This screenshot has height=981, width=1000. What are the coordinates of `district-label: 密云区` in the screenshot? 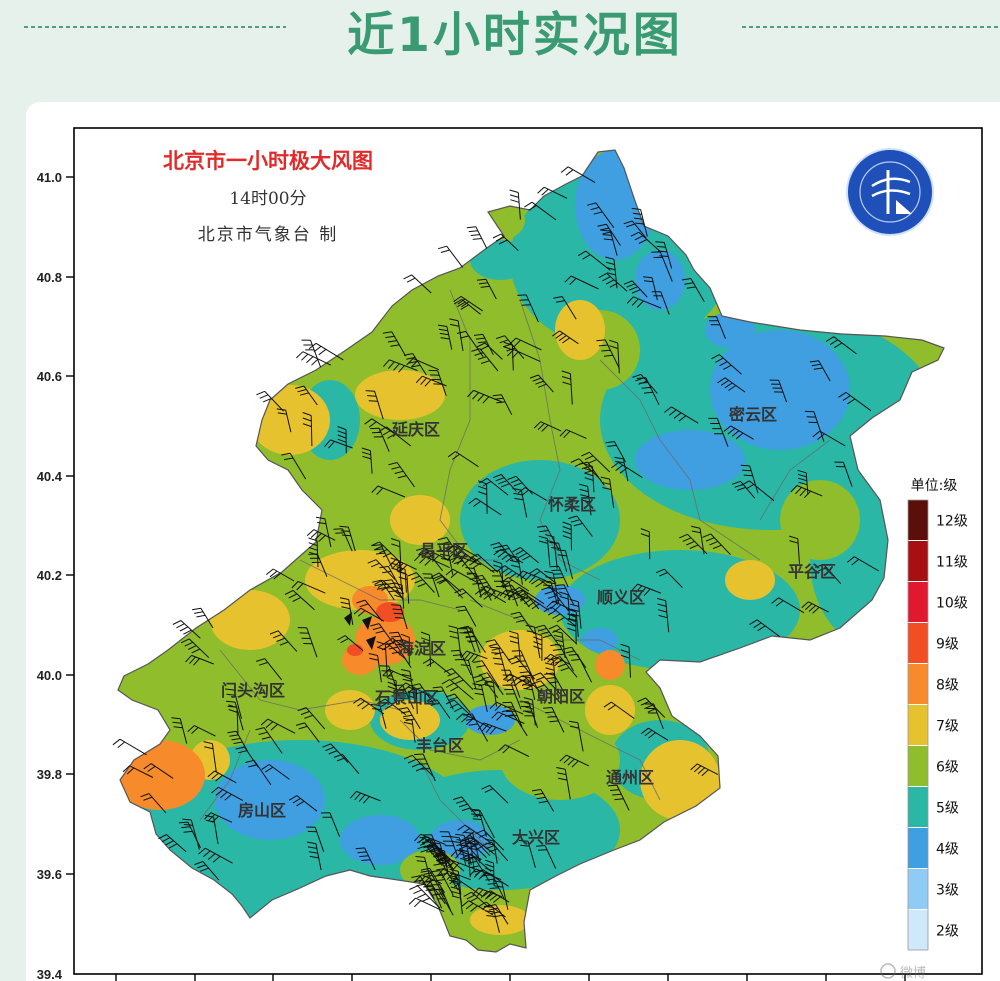 It's located at (752, 414).